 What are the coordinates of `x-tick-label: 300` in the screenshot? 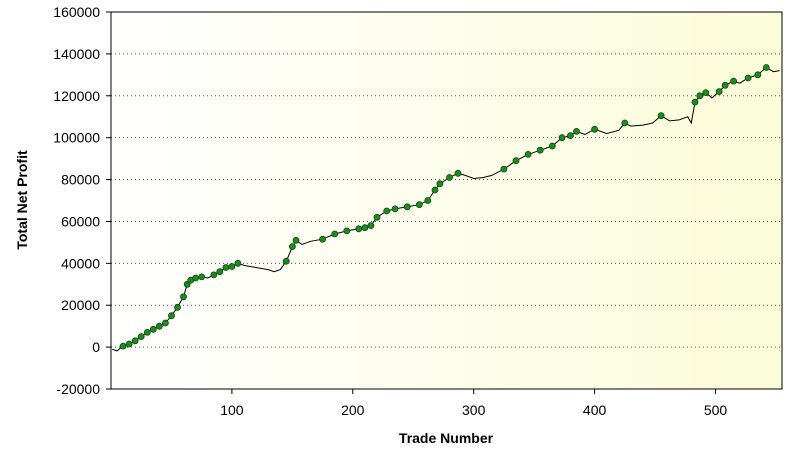 It's located at (474, 410).